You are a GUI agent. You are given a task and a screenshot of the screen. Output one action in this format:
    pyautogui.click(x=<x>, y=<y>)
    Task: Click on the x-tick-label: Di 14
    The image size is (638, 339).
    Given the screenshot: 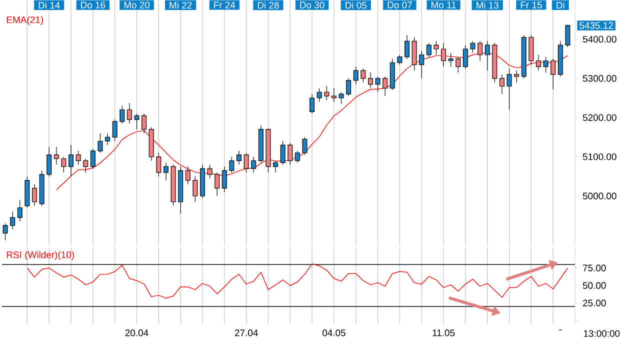 What is the action you would take?
    pyautogui.click(x=49, y=5)
    